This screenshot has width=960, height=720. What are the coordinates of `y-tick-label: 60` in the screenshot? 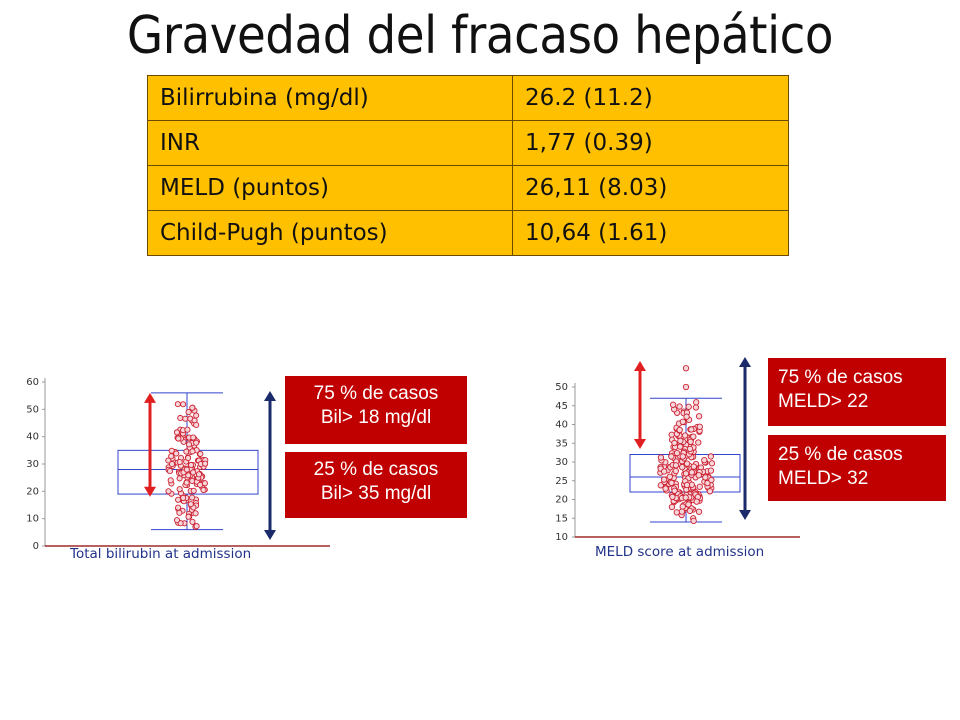 It's located at (32, 382).